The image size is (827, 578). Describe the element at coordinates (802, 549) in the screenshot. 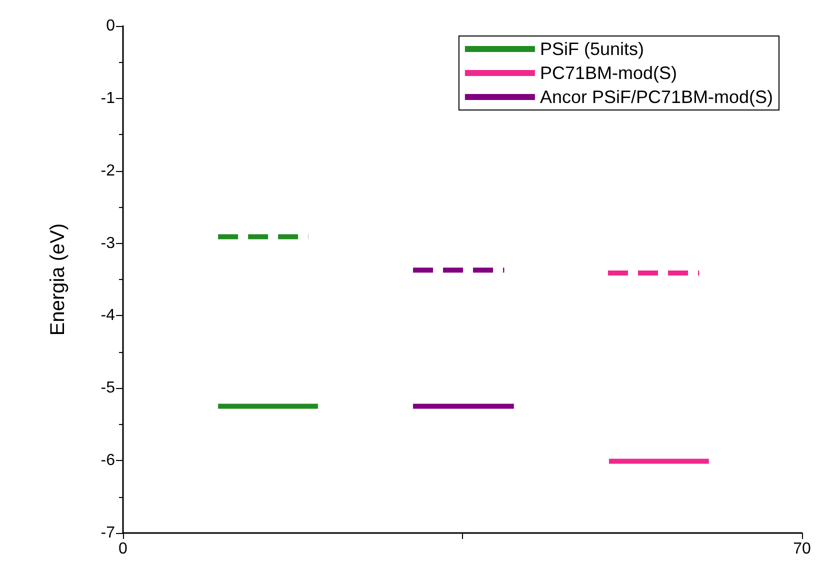

I see `x-tick-label: 70` at that location.